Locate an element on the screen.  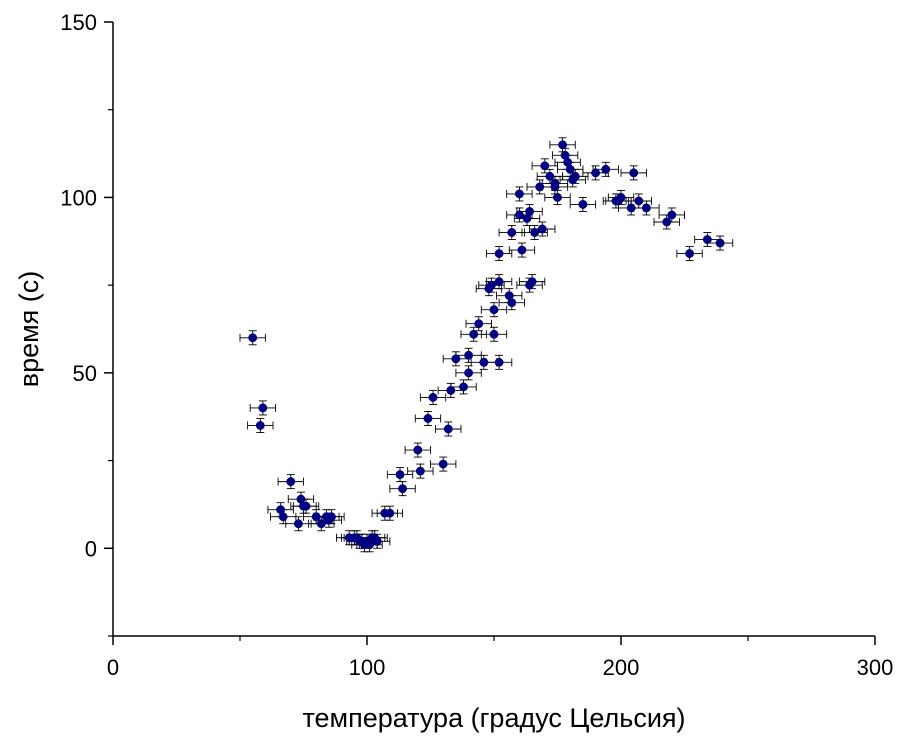
y-tick-label: 150 is located at coordinates (78, 22).